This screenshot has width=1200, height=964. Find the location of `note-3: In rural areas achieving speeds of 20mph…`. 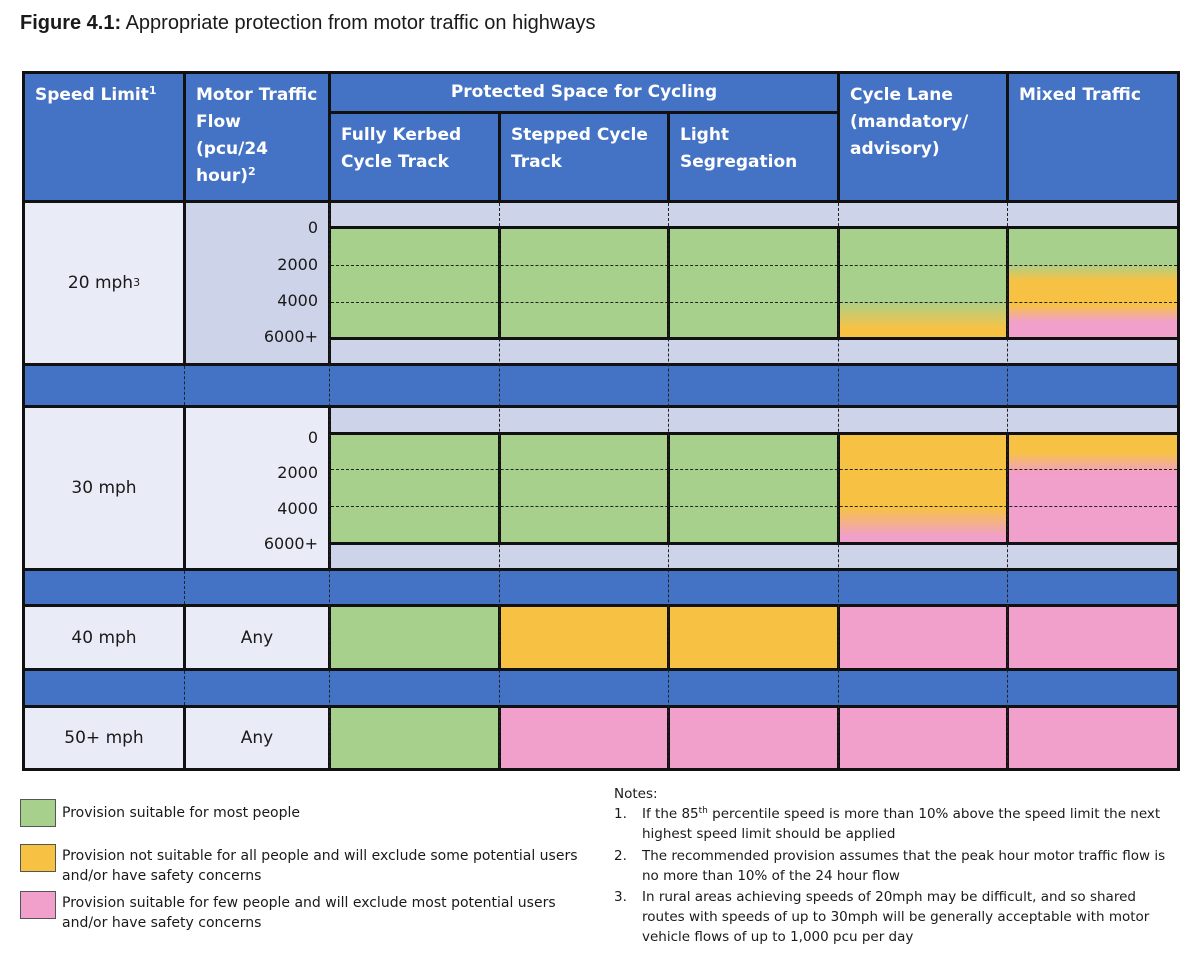

note-3: In rural areas achieving speeds of 20mph… is located at coordinates (896, 917).